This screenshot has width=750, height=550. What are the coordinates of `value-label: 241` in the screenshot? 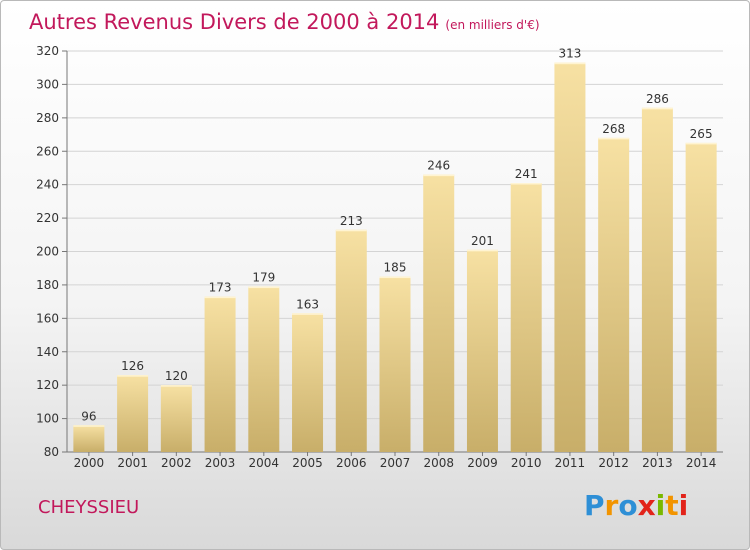 It's located at (526, 174).